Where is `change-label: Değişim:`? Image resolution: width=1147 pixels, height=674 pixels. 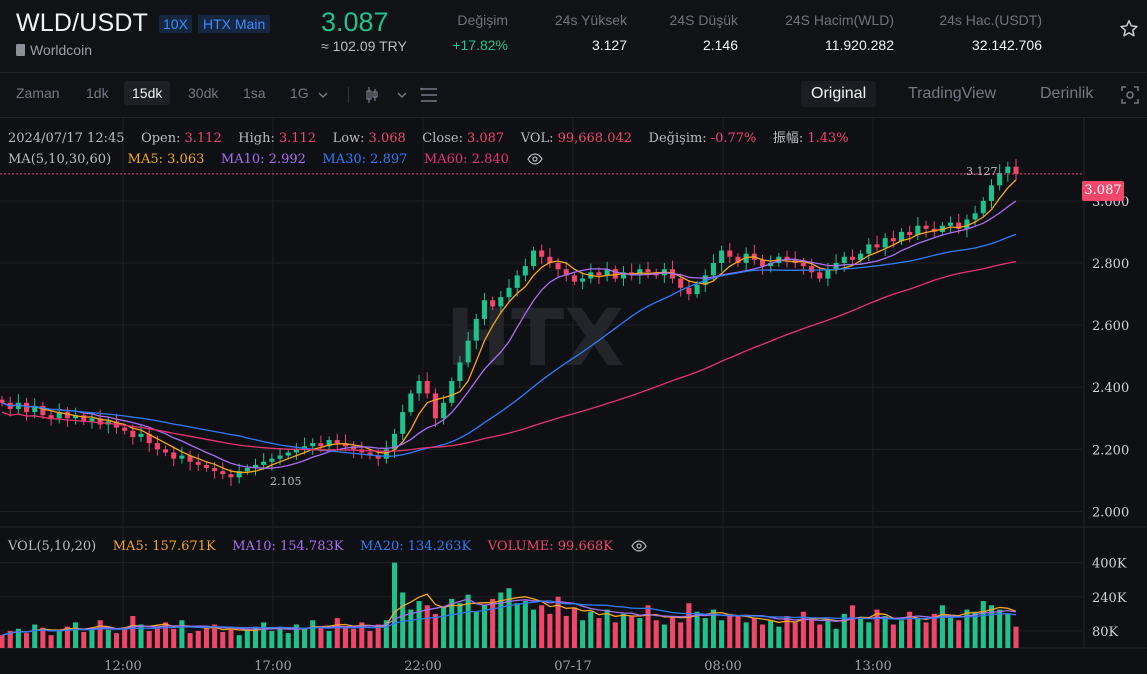
change-label: Değişim: is located at coordinates (677, 138).